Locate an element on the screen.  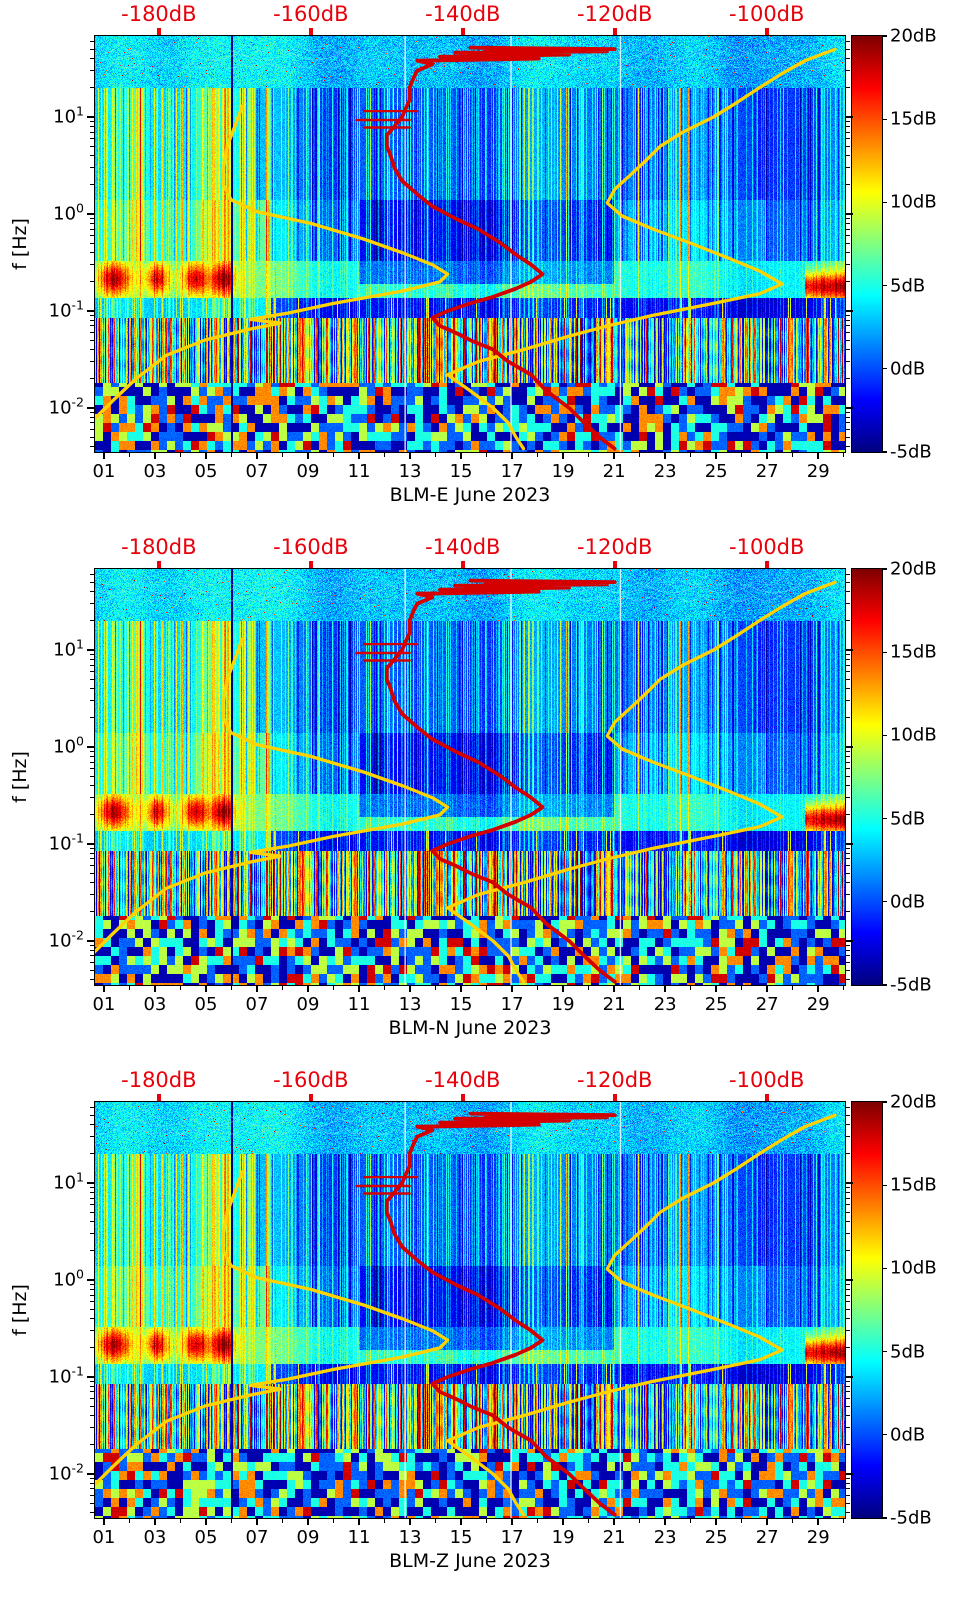
colorbar is located at coordinates (867, 244).